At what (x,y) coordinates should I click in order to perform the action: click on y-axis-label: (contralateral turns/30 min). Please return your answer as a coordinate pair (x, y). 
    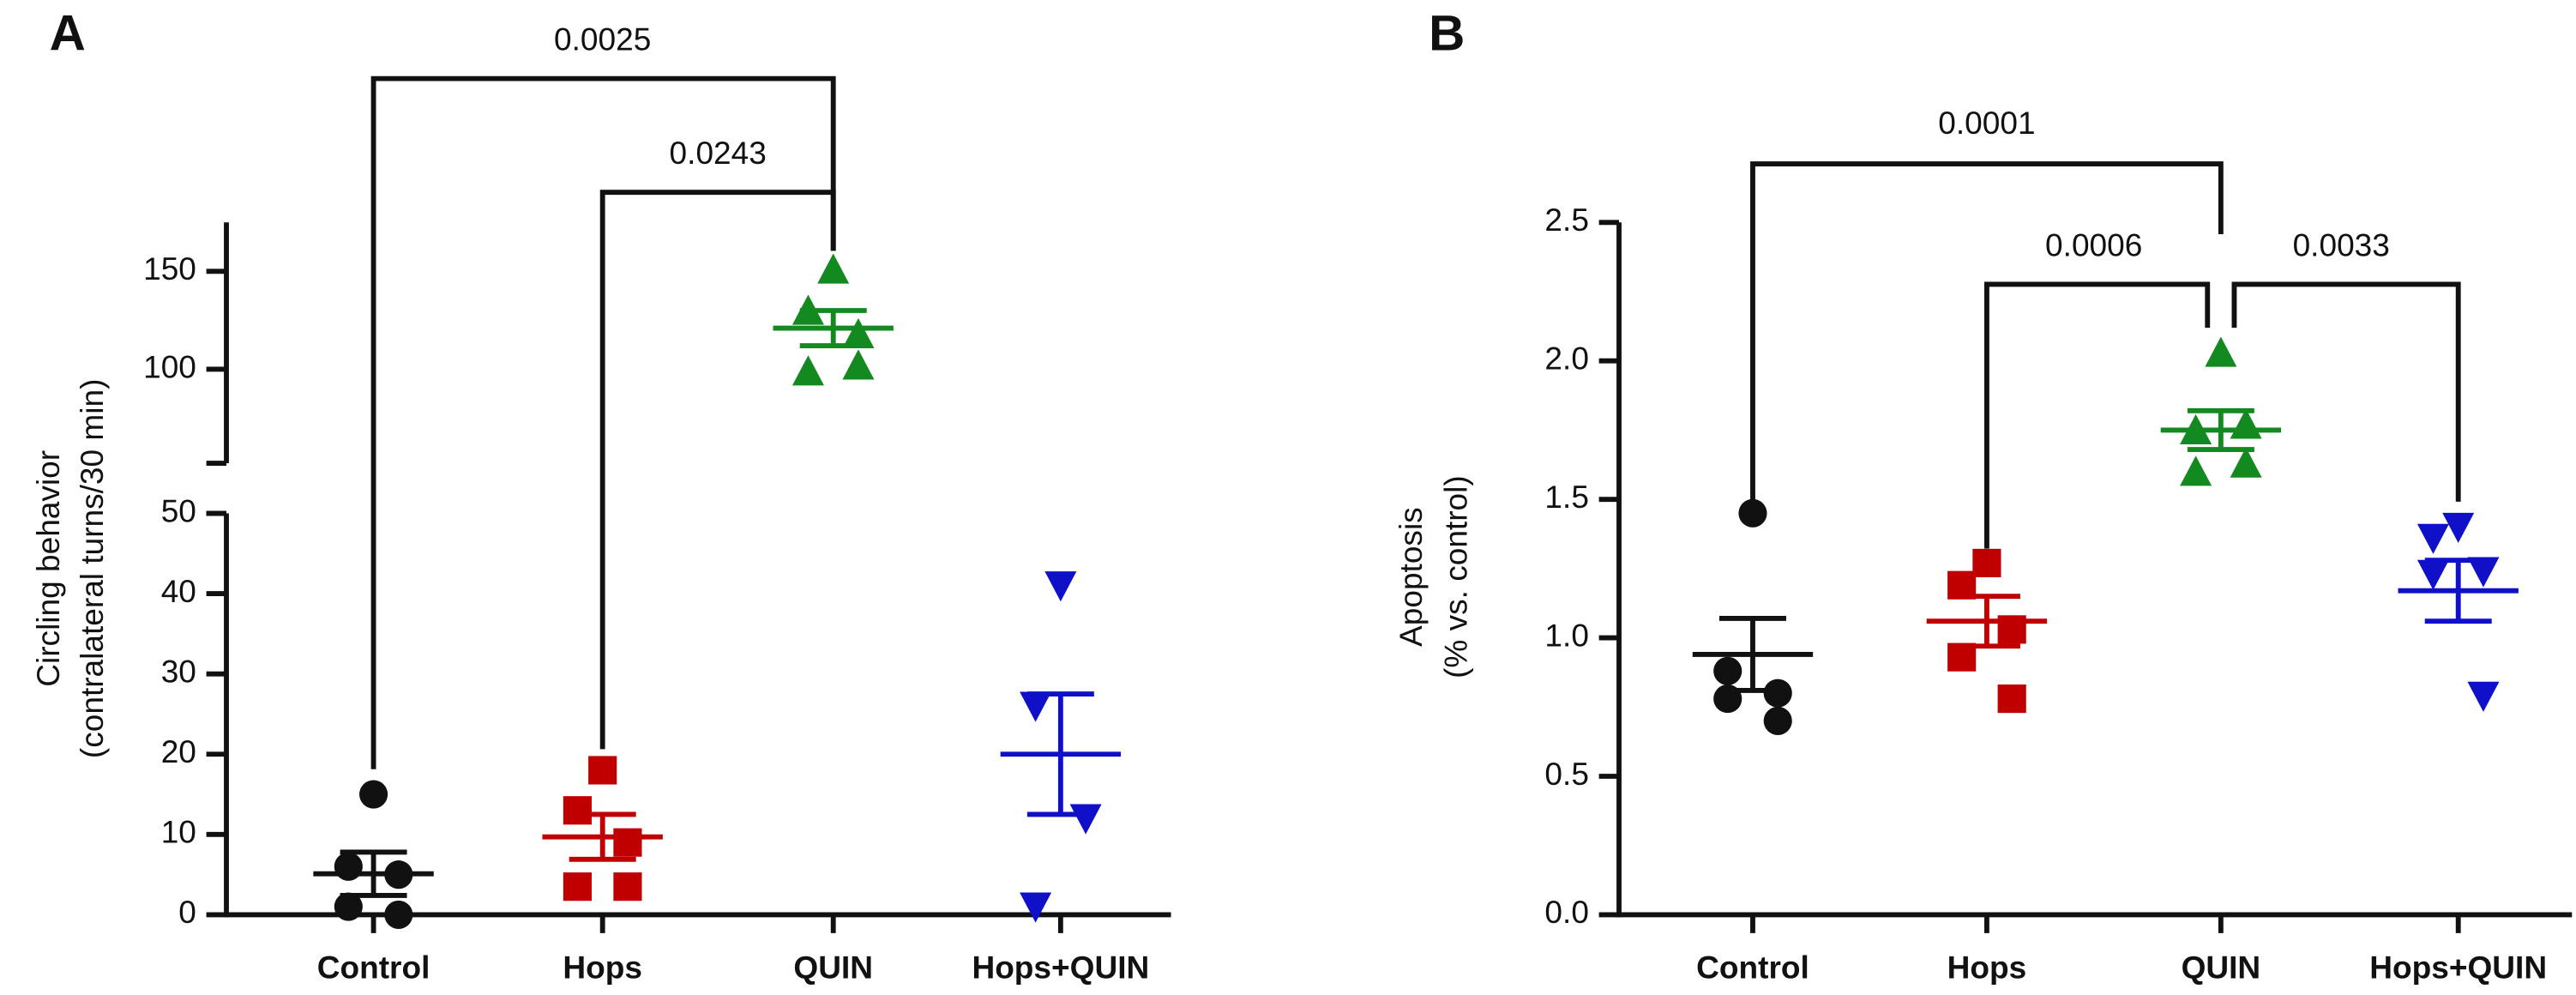
    Looking at the image, I should click on (92, 568).